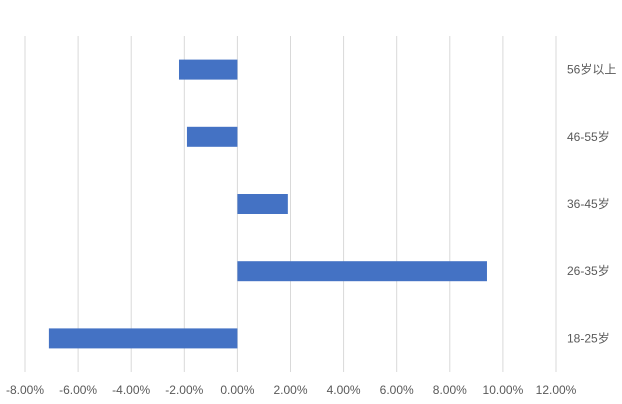  Describe the element at coordinates (588, 203) in the screenshot. I see `category-label: 36-45岁` at that location.